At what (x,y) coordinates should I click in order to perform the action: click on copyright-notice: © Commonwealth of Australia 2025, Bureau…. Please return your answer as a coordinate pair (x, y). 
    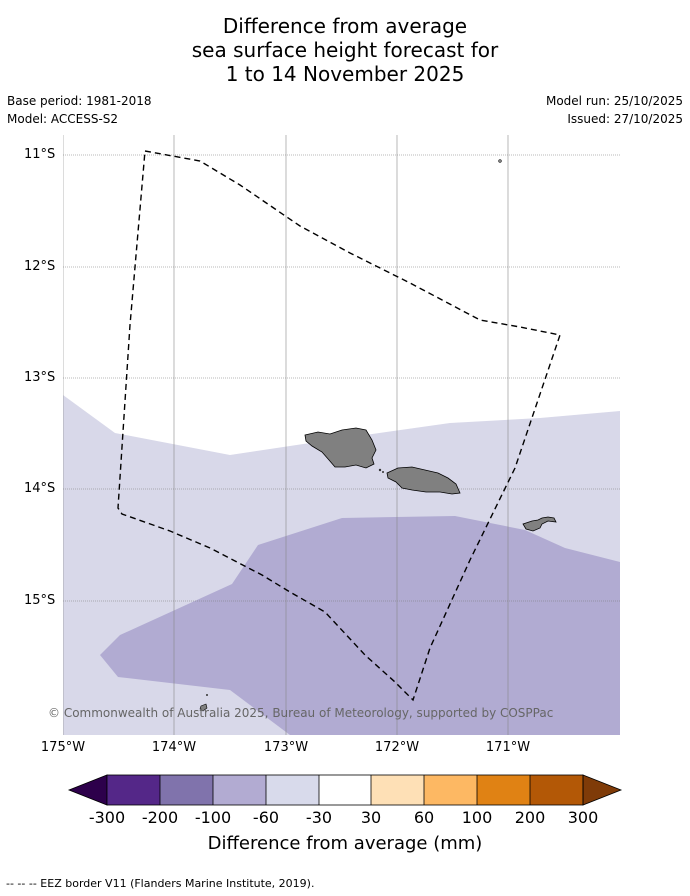
    Looking at the image, I should click on (301, 713).